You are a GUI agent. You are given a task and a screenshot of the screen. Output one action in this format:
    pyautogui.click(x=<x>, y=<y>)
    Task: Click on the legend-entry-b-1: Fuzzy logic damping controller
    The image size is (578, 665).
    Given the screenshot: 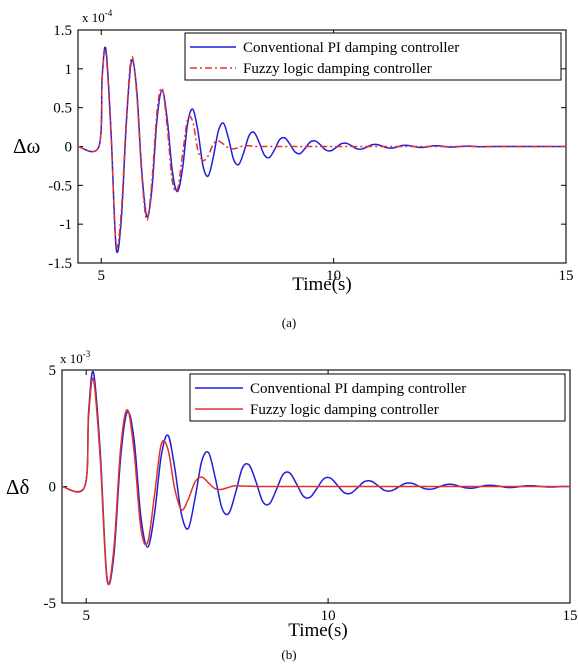 What is the action you would take?
    pyautogui.click(x=344, y=410)
    